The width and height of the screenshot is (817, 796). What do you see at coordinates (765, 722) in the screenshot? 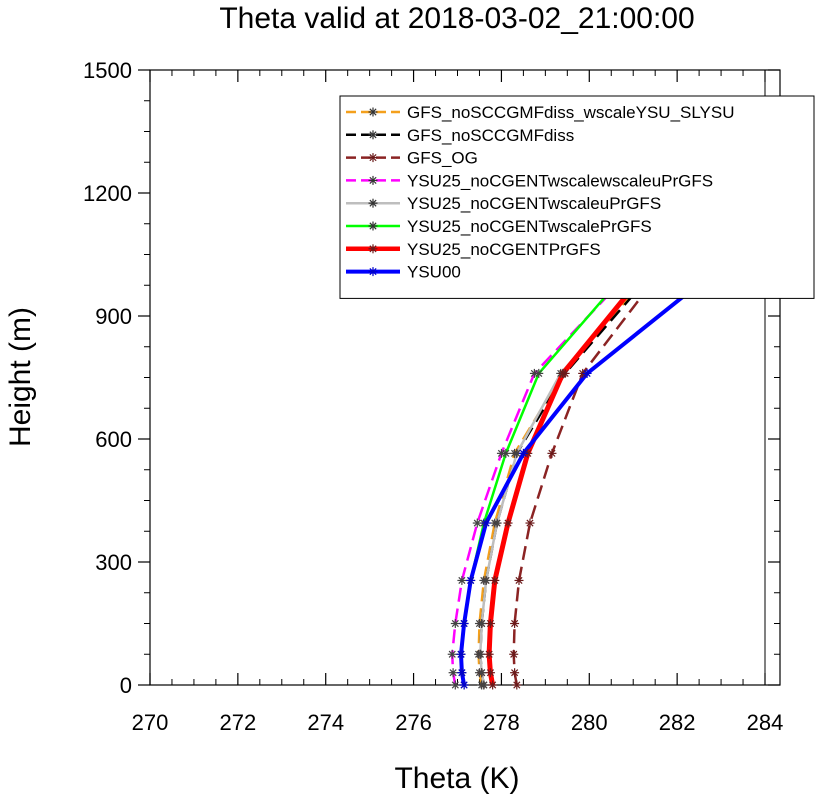
I see `x-tick-label: 284` at bounding box center [765, 722].